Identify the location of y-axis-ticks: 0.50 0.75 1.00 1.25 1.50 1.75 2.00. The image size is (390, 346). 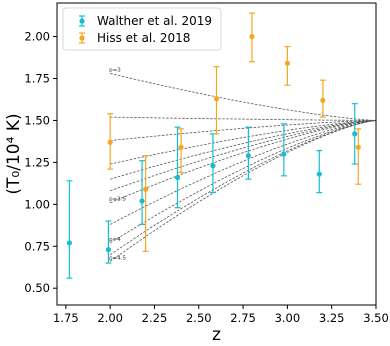
(40, 162).